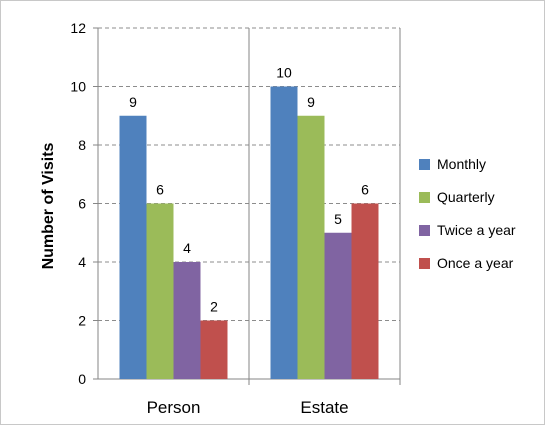 This screenshot has height=426, width=545. What do you see at coordinates (174, 407) in the screenshot?
I see `x-category-label: Person` at bounding box center [174, 407].